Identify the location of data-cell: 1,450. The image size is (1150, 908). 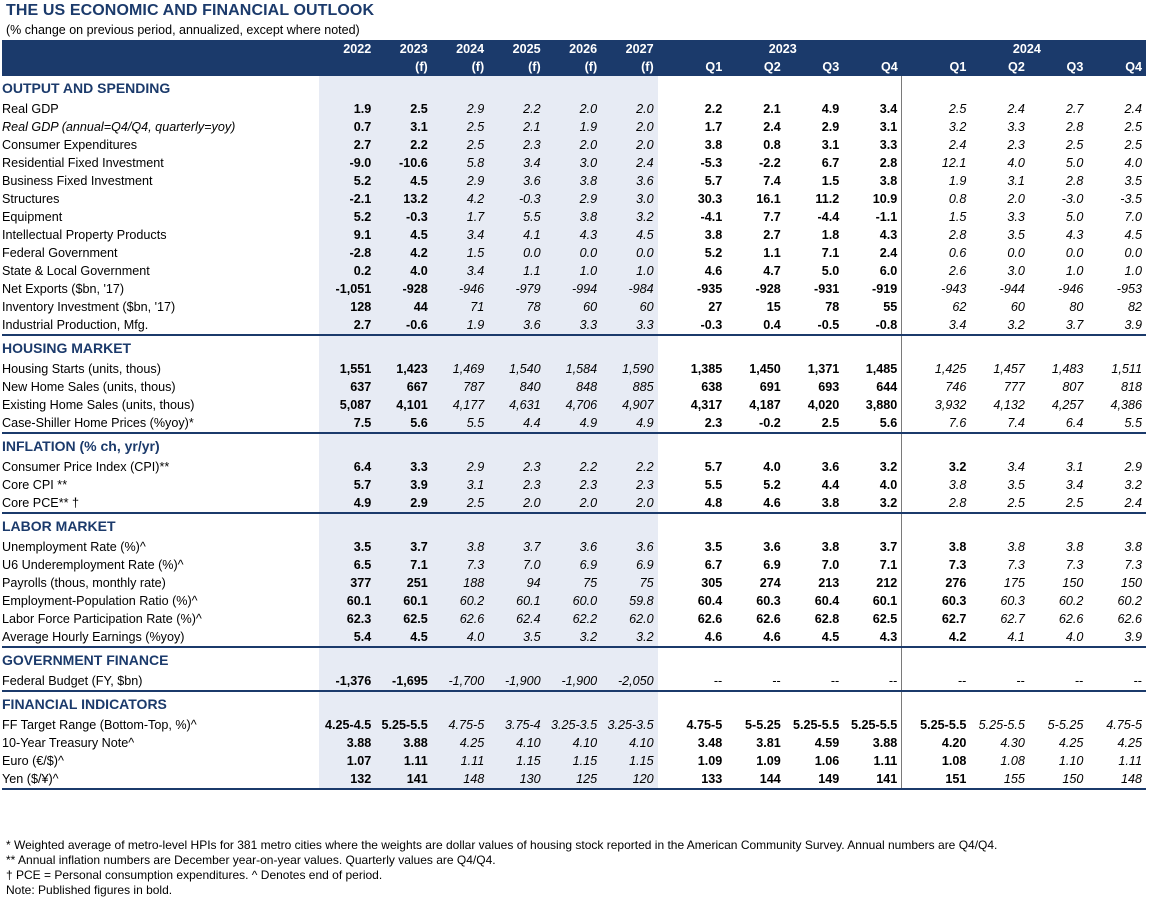
(765, 369).